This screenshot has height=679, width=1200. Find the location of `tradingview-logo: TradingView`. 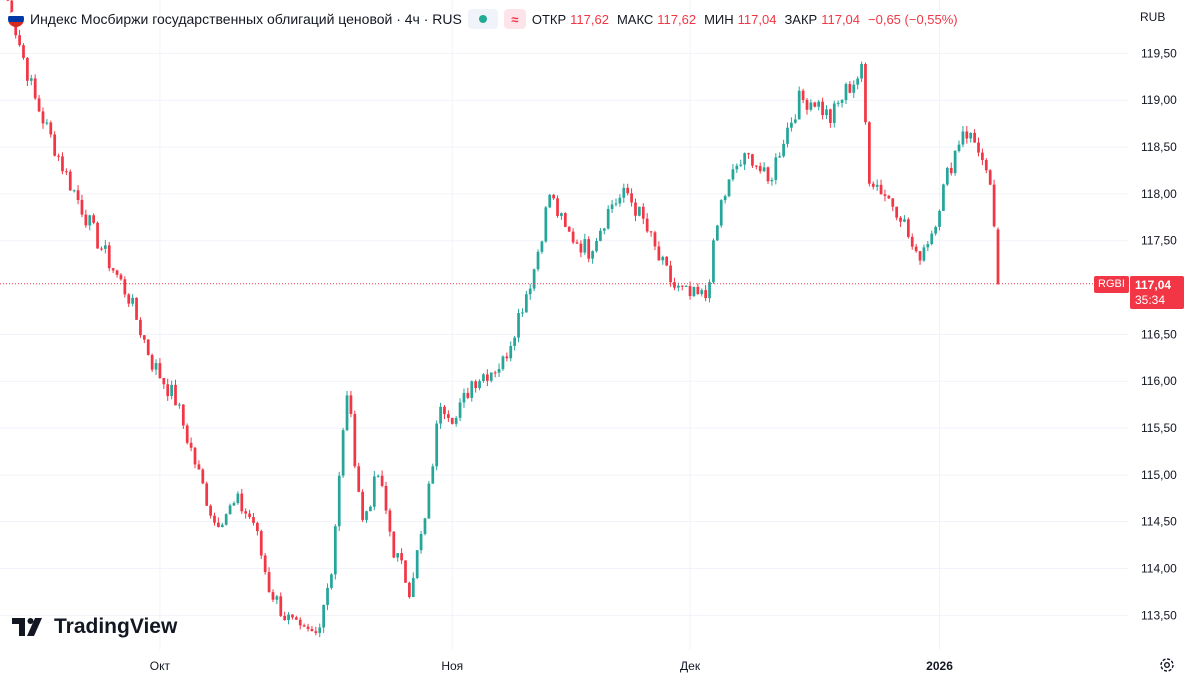

tradingview-logo: TradingView is located at coordinates (94, 627).